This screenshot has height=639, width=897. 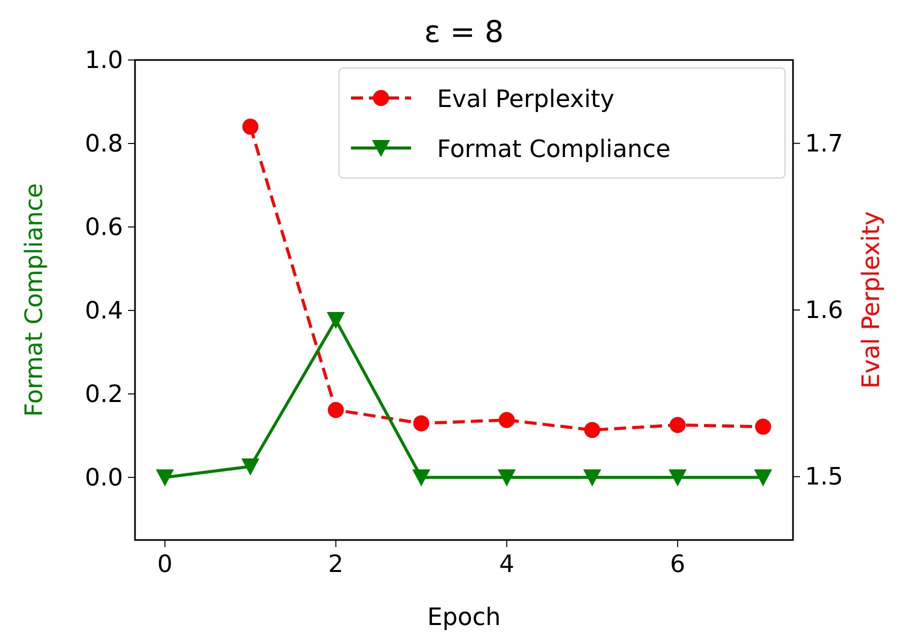 What do you see at coordinates (506, 564) in the screenshot?
I see `x-tick-label: 4` at bounding box center [506, 564].